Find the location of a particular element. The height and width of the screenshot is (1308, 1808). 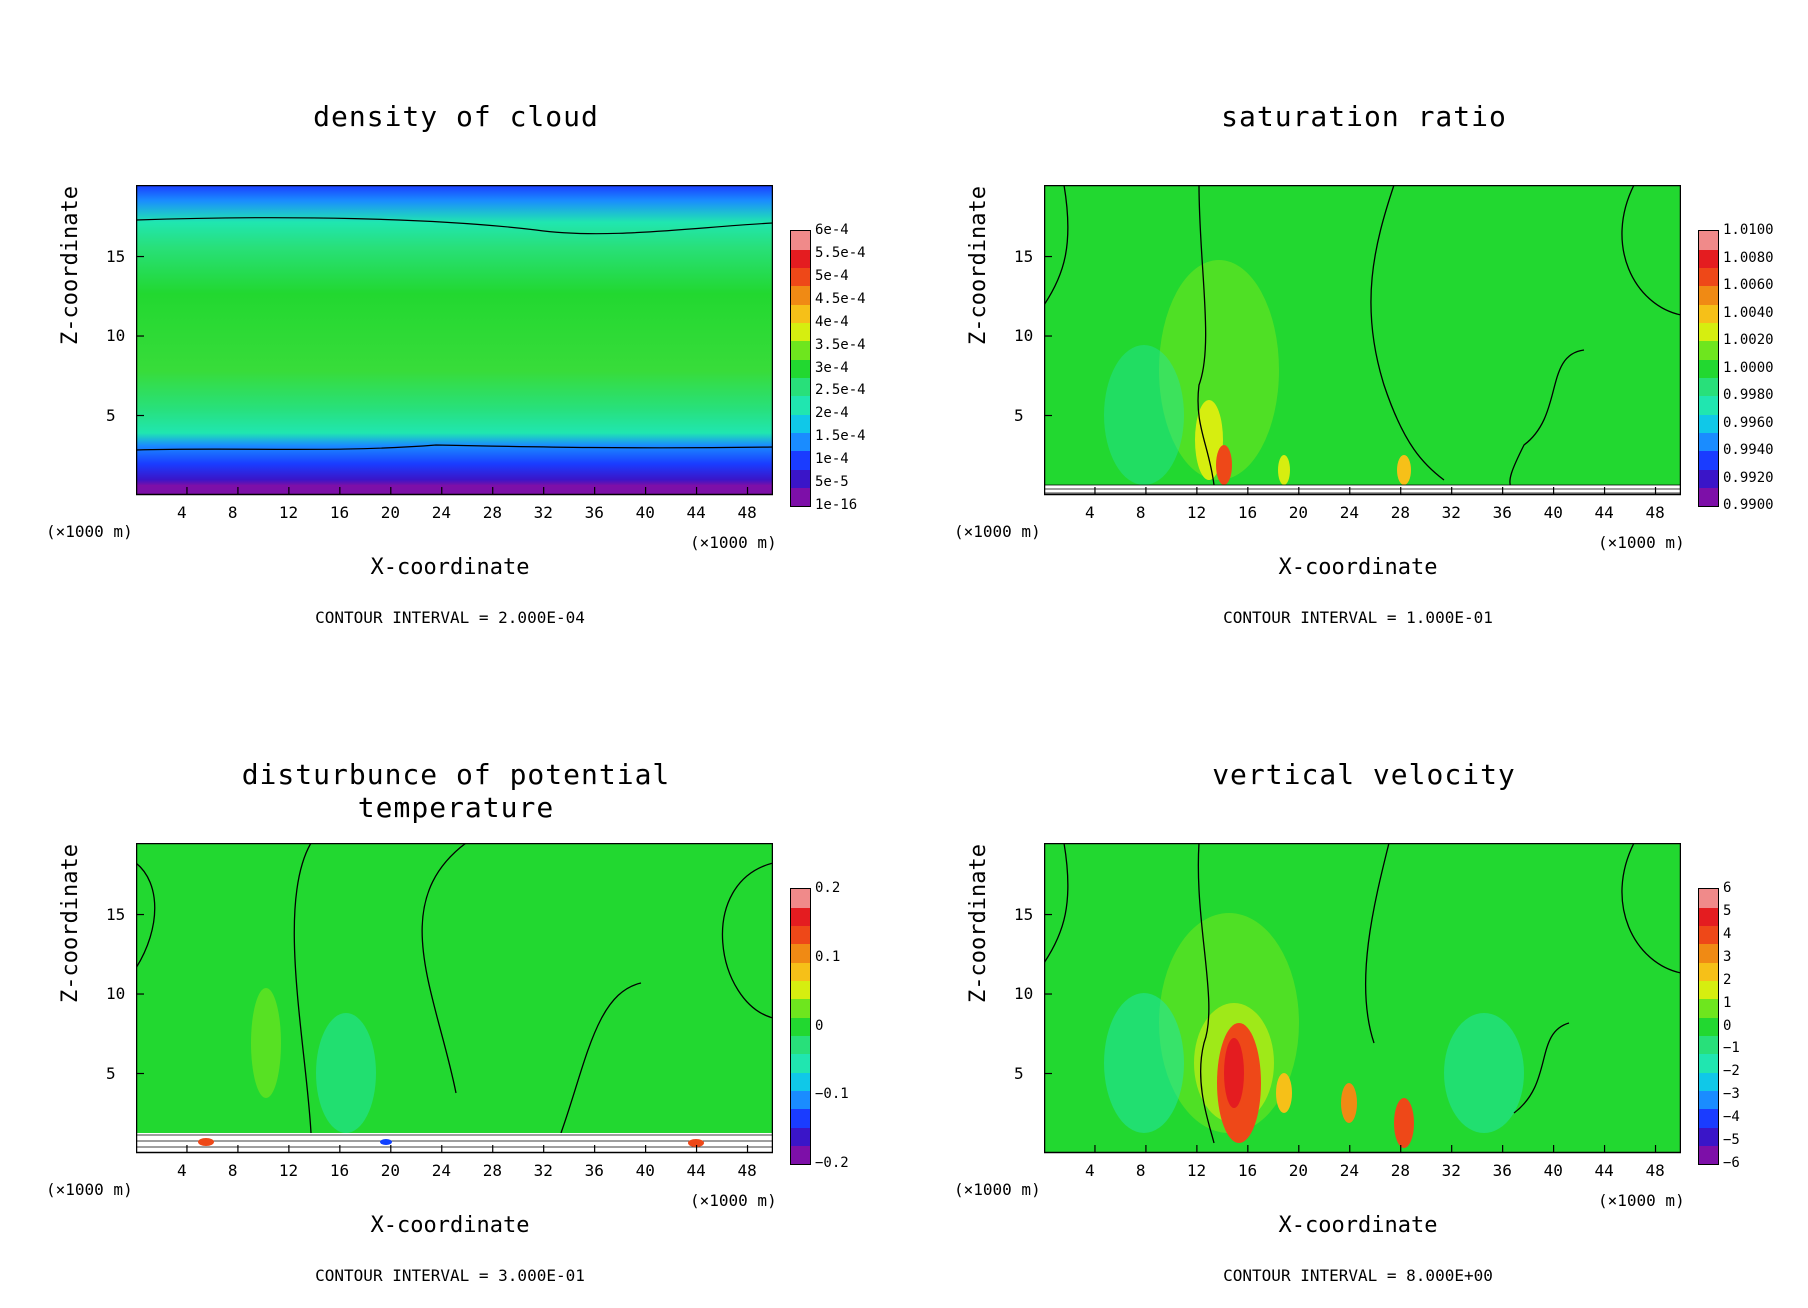

colorbar is located at coordinates (800, 1026).